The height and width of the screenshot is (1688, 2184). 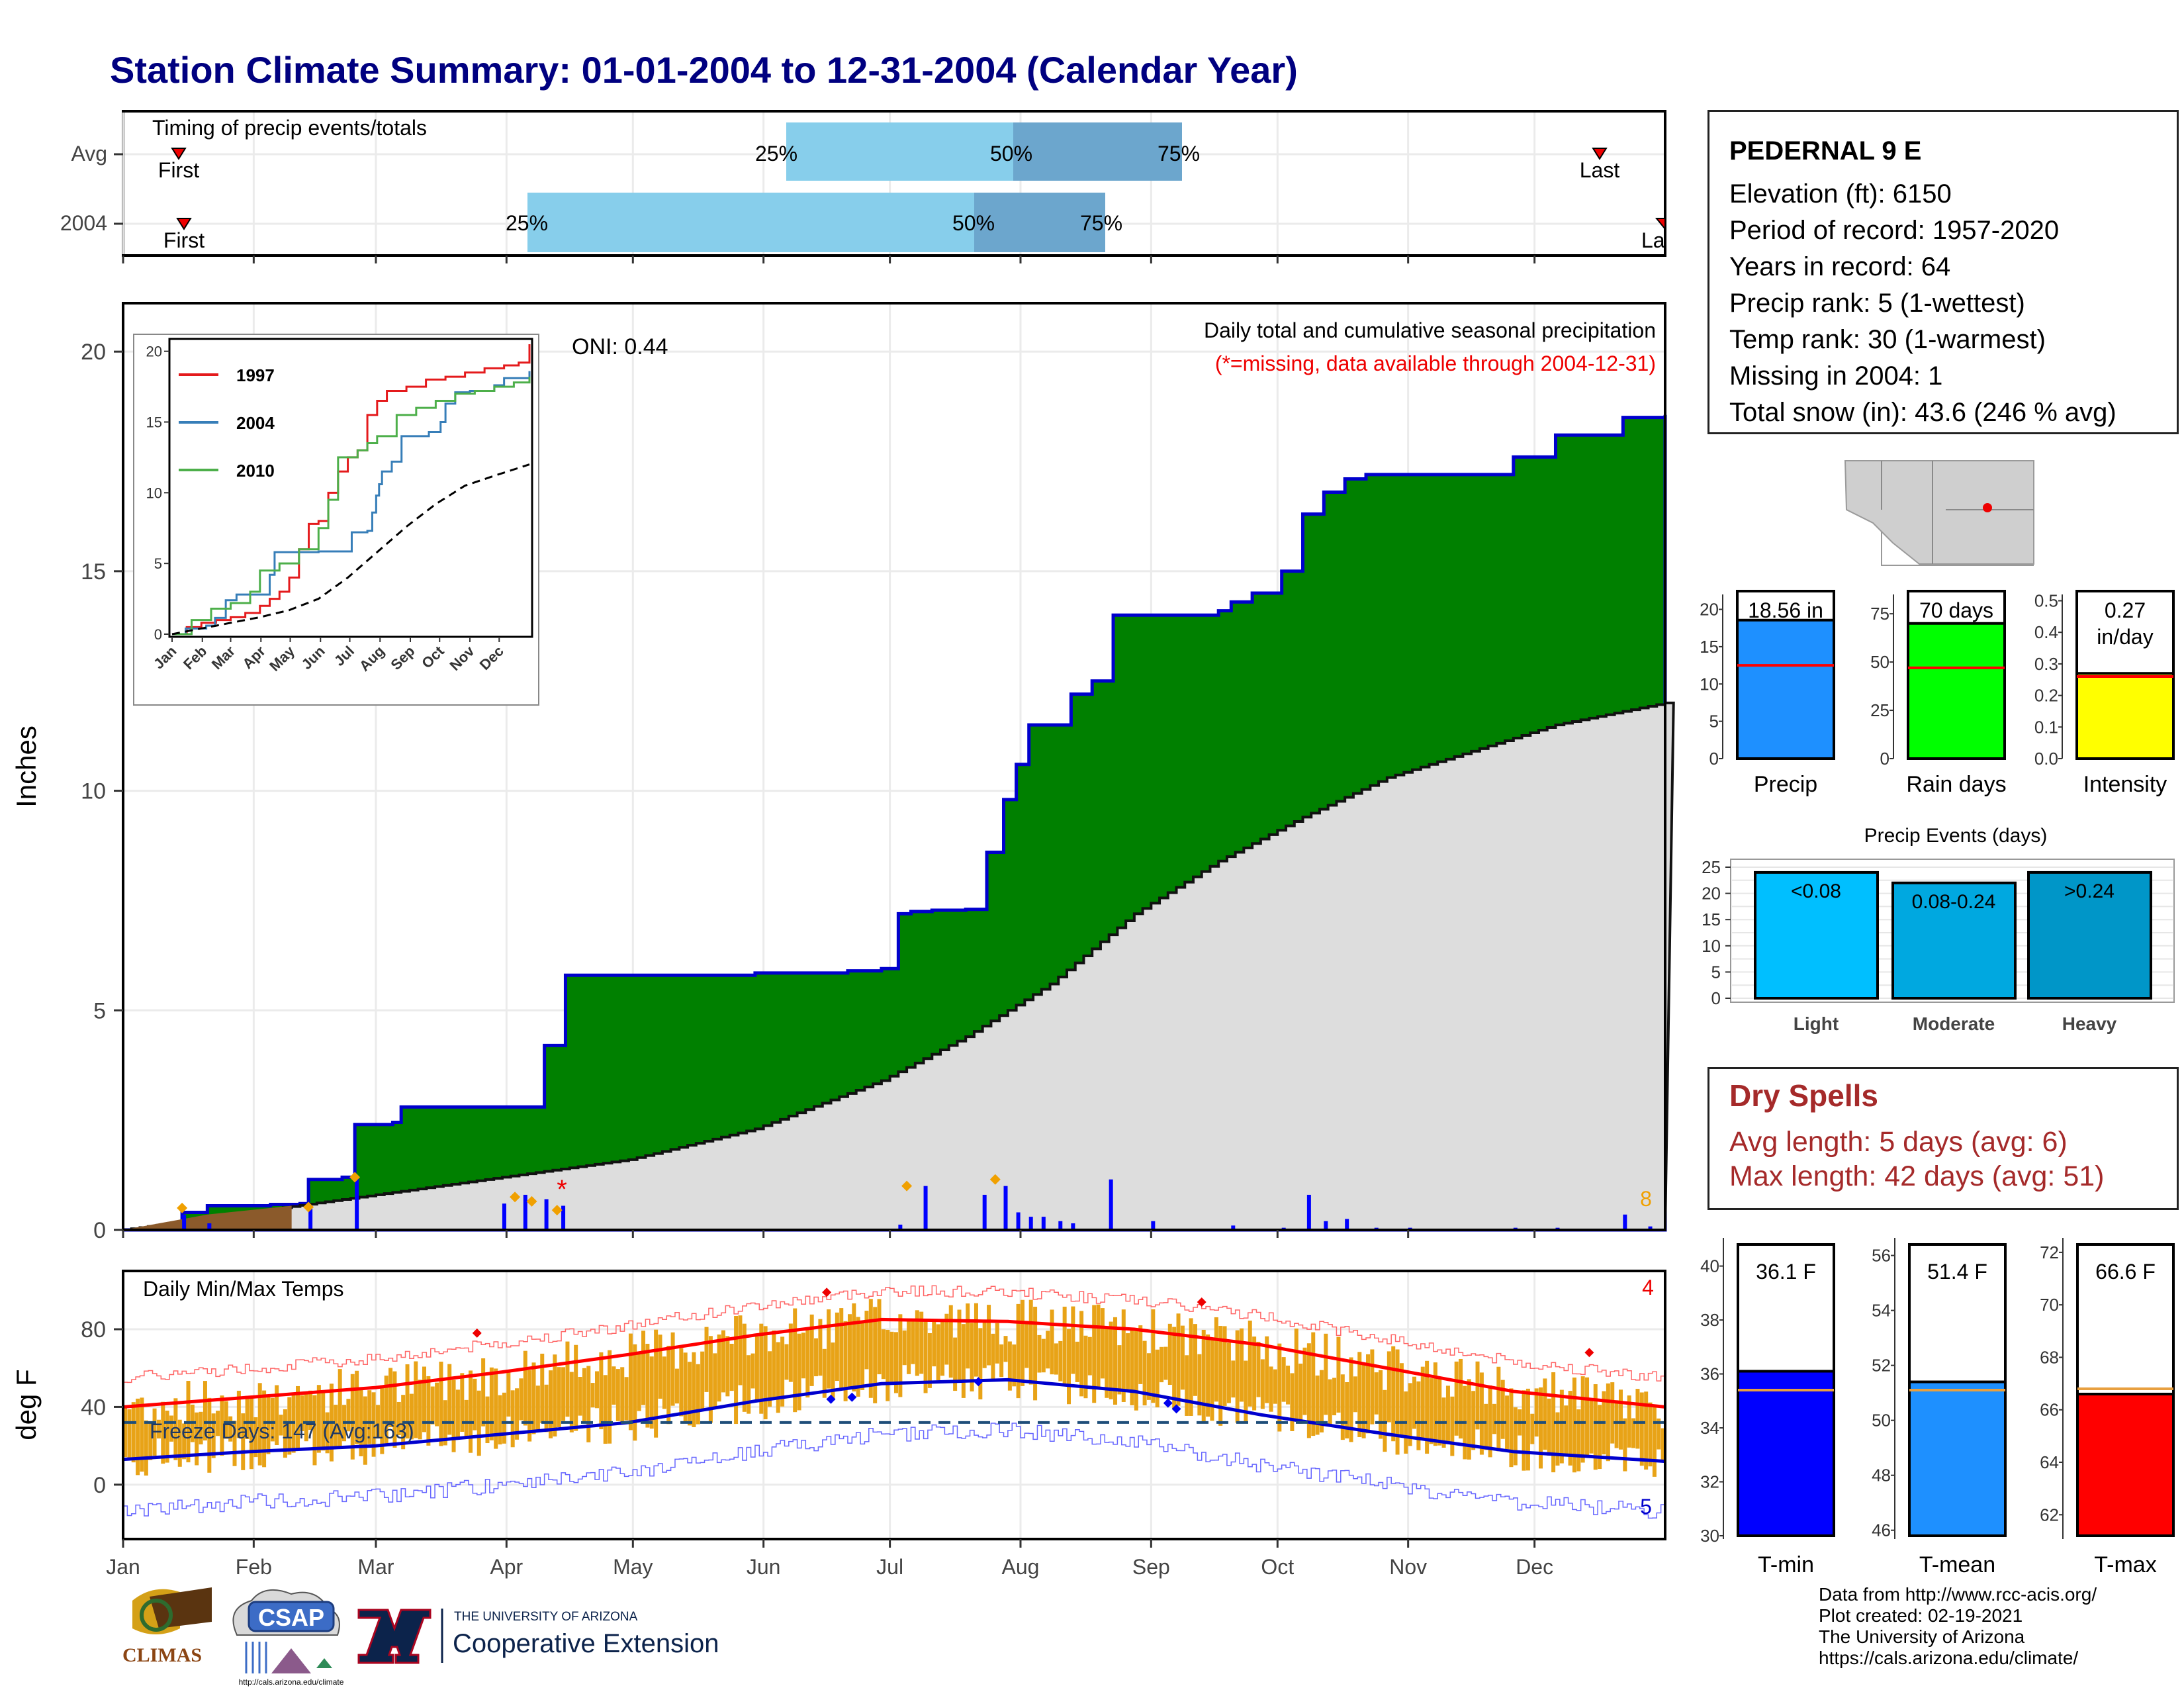 What do you see at coordinates (89, 153) in the screenshot?
I see `timing-avg-label: Avg` at bounding box center [89, 153].